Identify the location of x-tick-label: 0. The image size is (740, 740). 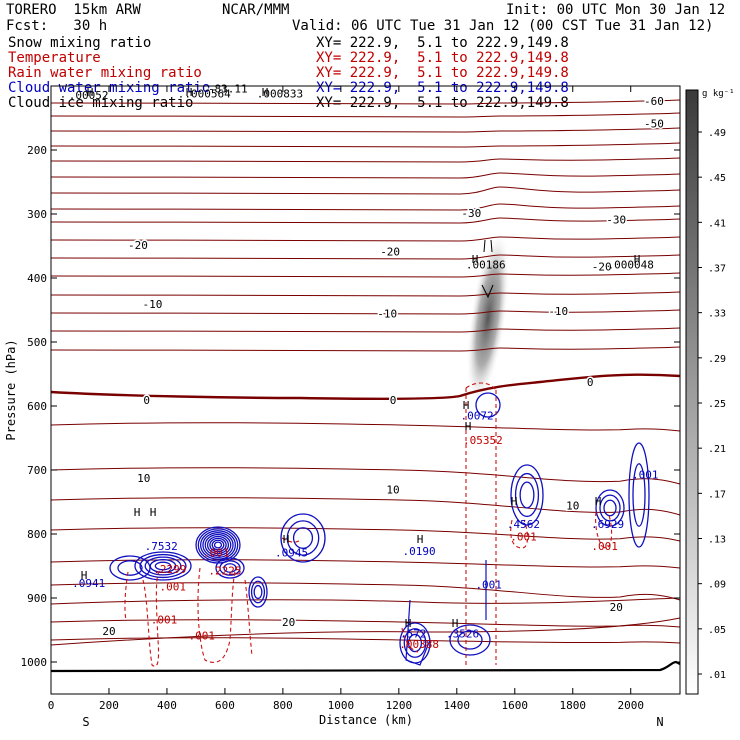
(51, 705).